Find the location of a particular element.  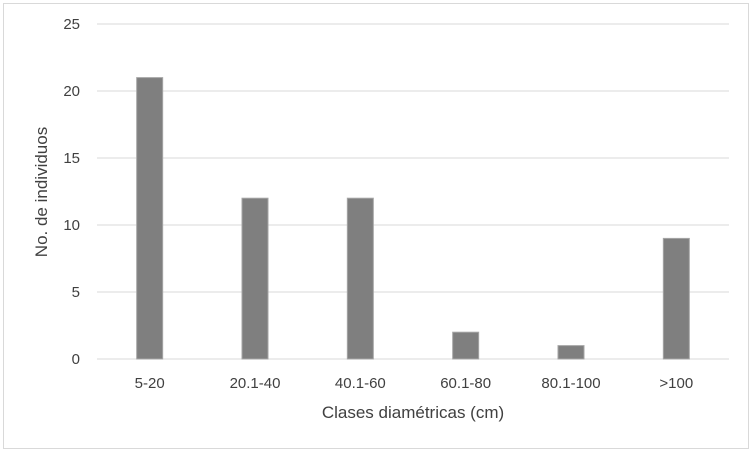

x-tick-label: 60.1-80 is located at coordinates (465, 383).